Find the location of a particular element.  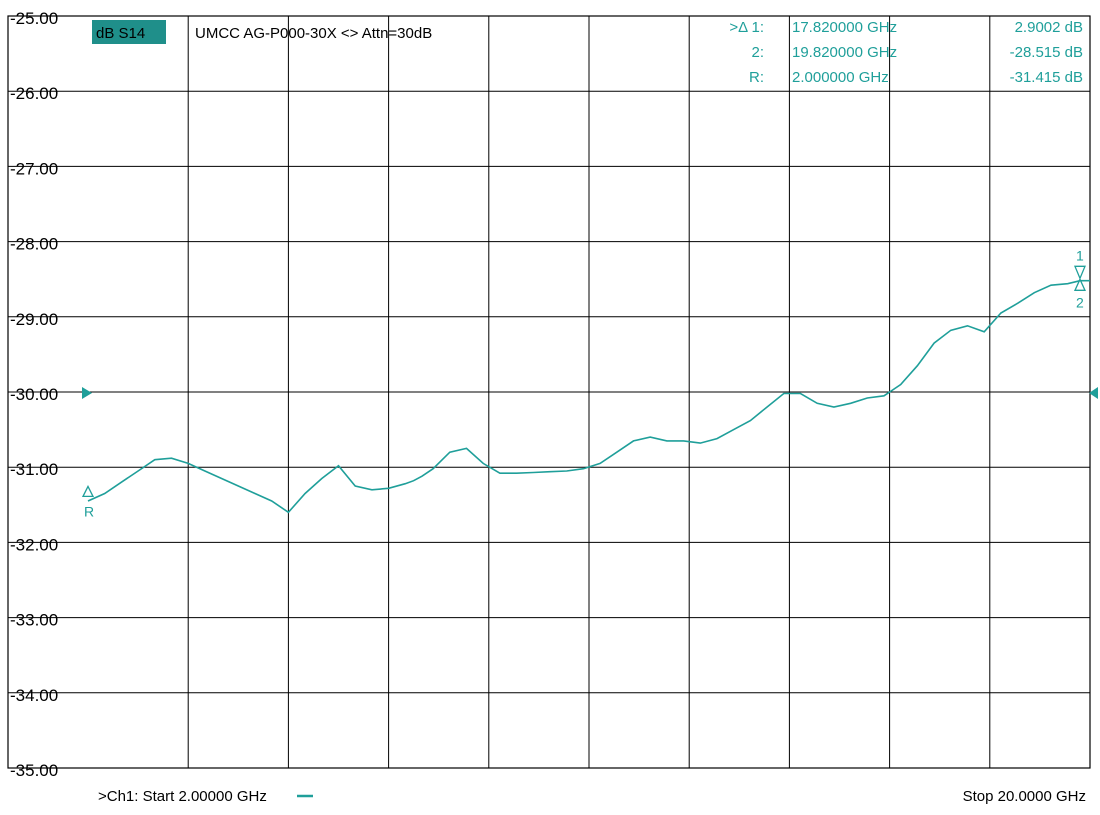

trace-label-badge is located at coordinates (129, 32).